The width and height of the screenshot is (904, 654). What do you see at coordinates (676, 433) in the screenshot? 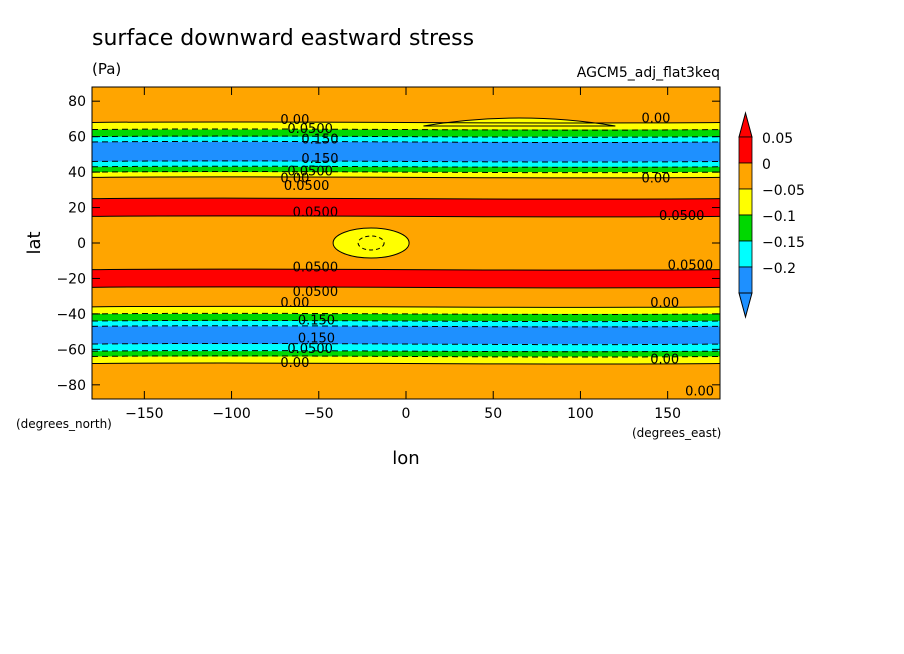
I see `x-unit-label: (degrees_east)` at bounding box center [676, 433].